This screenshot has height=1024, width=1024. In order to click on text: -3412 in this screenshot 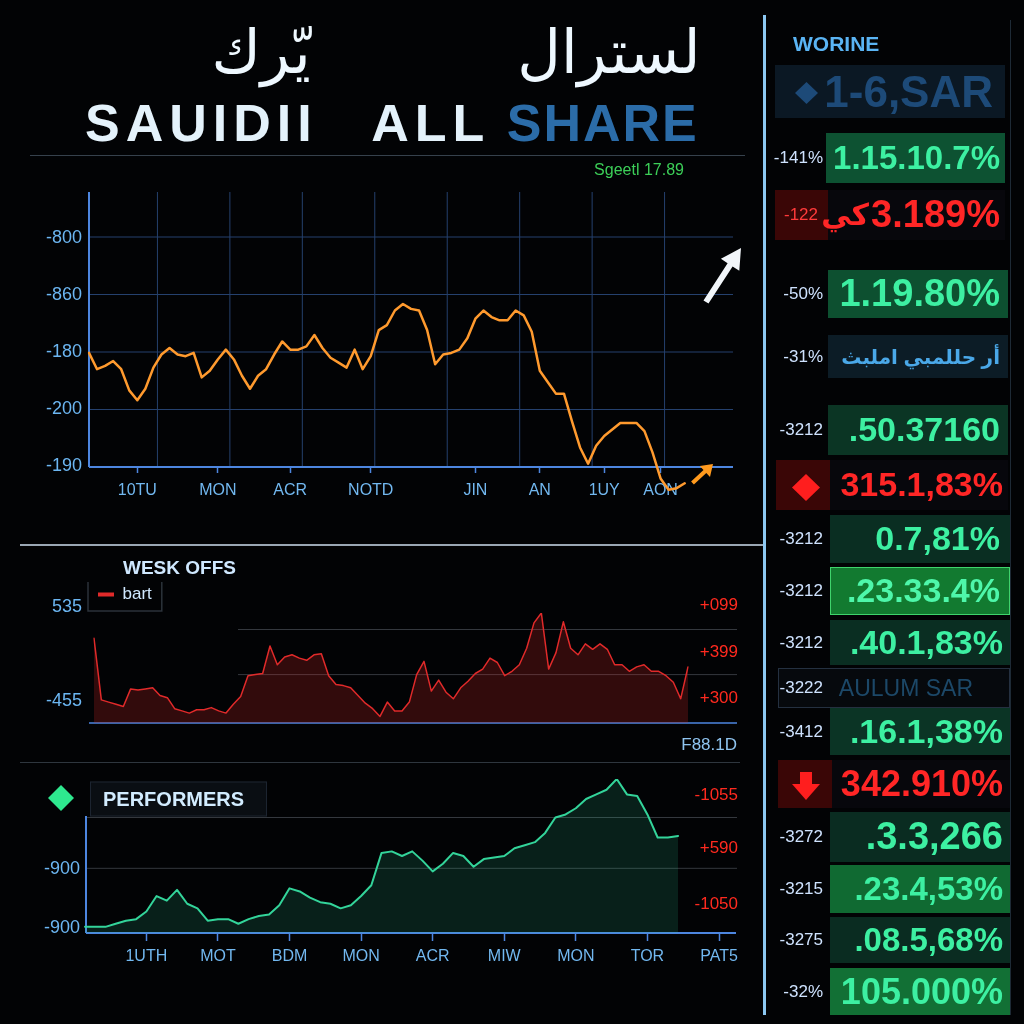, I will do `click(801, 731)`.